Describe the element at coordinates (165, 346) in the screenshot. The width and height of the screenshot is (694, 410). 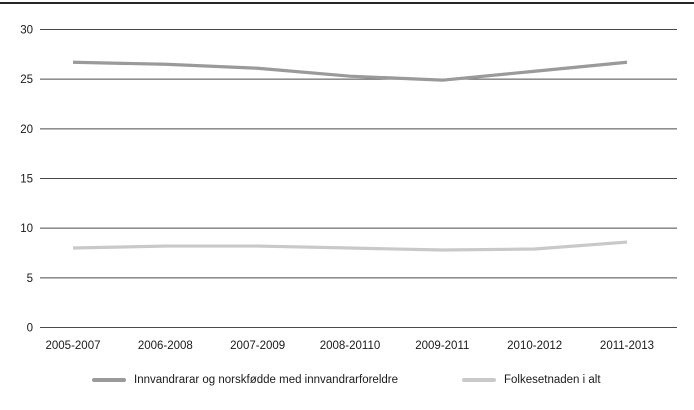
I see `x-tick-label-1: 2006-2008` at that location.